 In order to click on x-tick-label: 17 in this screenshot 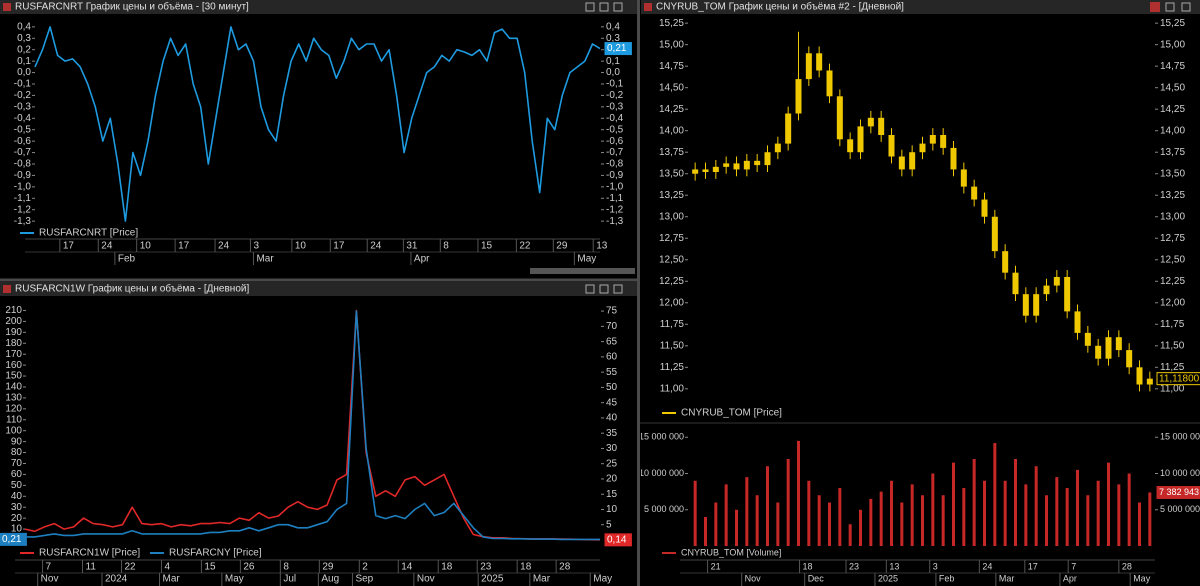, I will do `click(1033, 566)`.